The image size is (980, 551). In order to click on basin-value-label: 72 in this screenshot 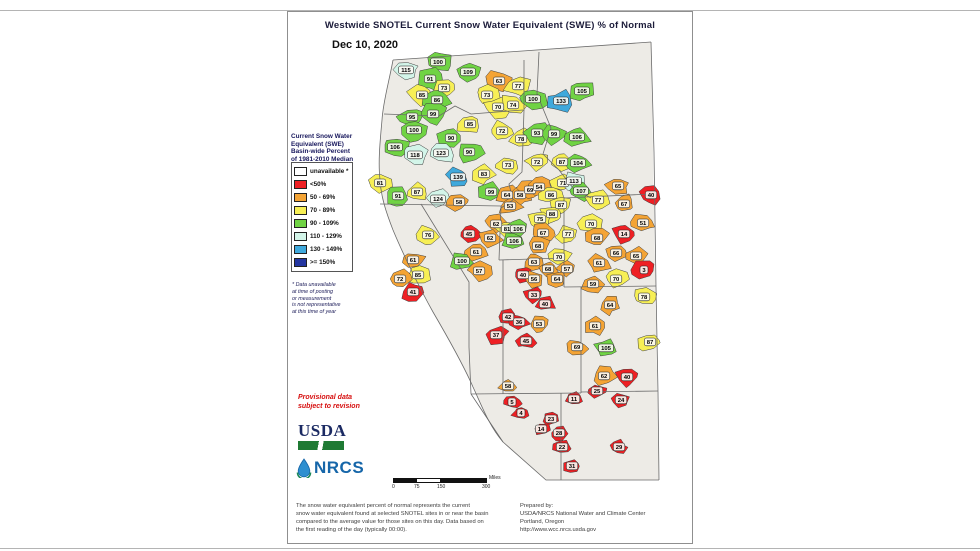, I will do `click(502, 132)`.